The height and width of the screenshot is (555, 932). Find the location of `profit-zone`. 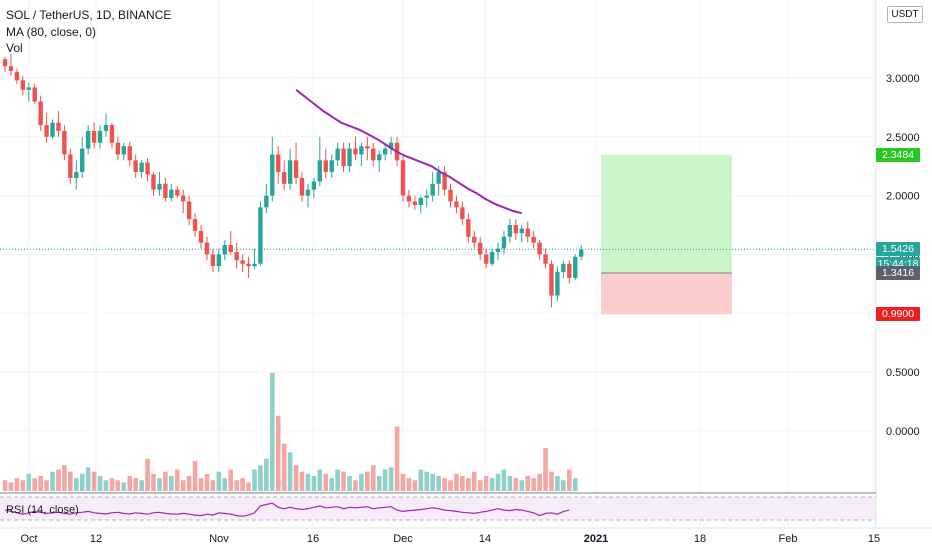

profit-zone is located at coordinates (666, 214).